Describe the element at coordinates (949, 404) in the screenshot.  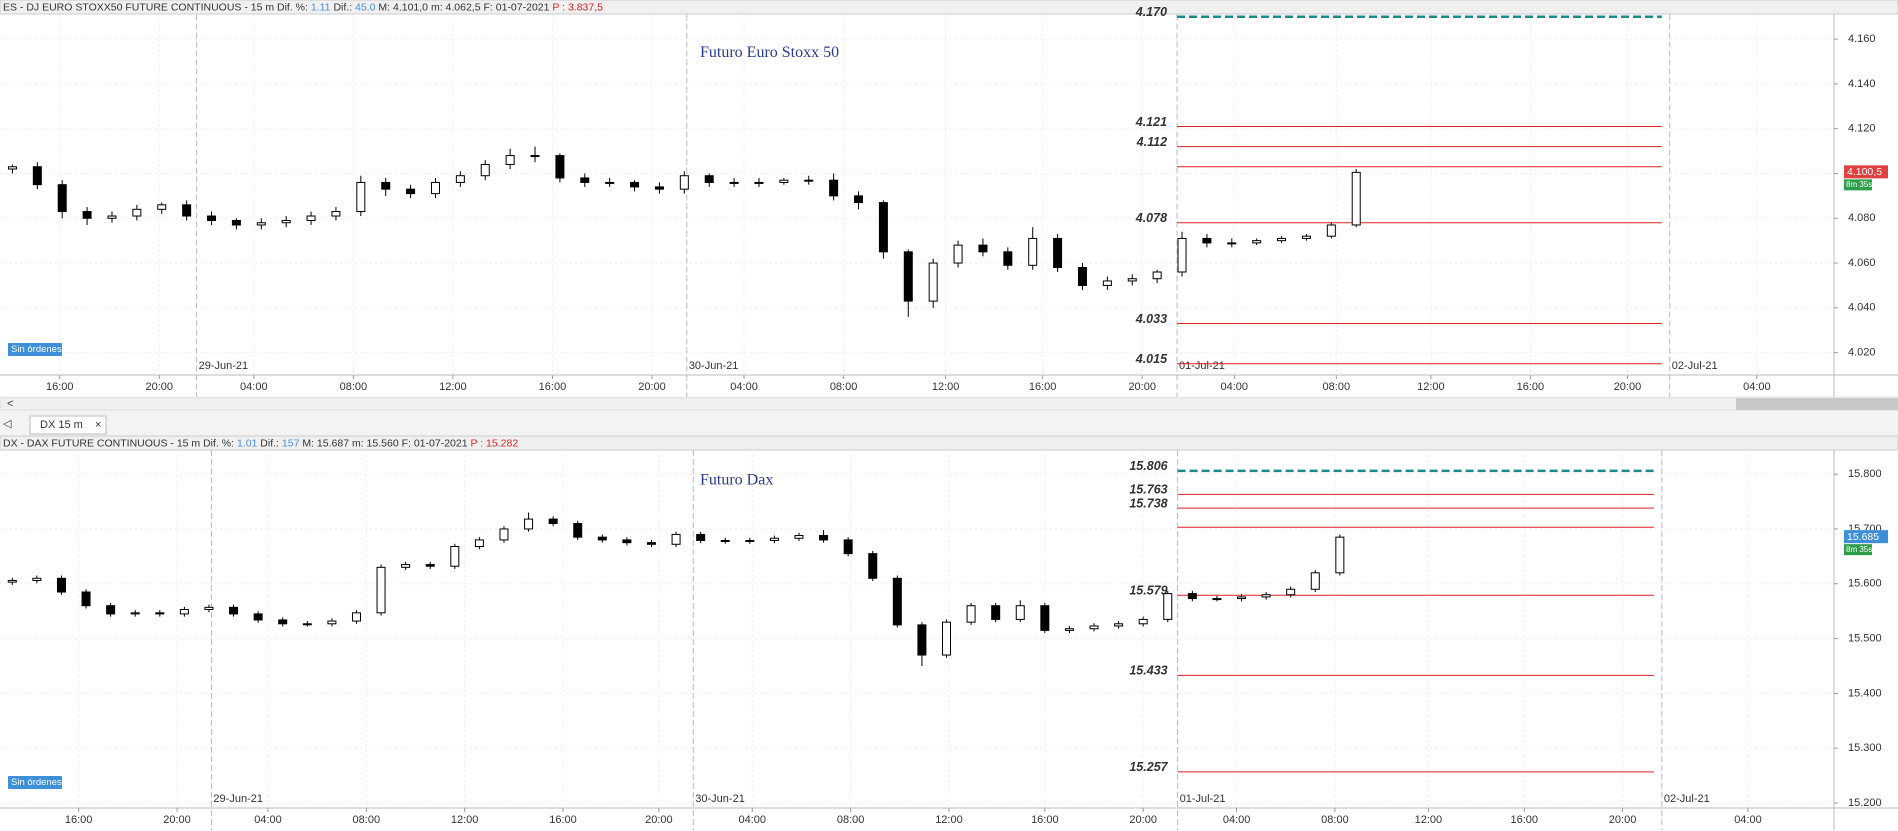
I see `scrollbar` at that location.